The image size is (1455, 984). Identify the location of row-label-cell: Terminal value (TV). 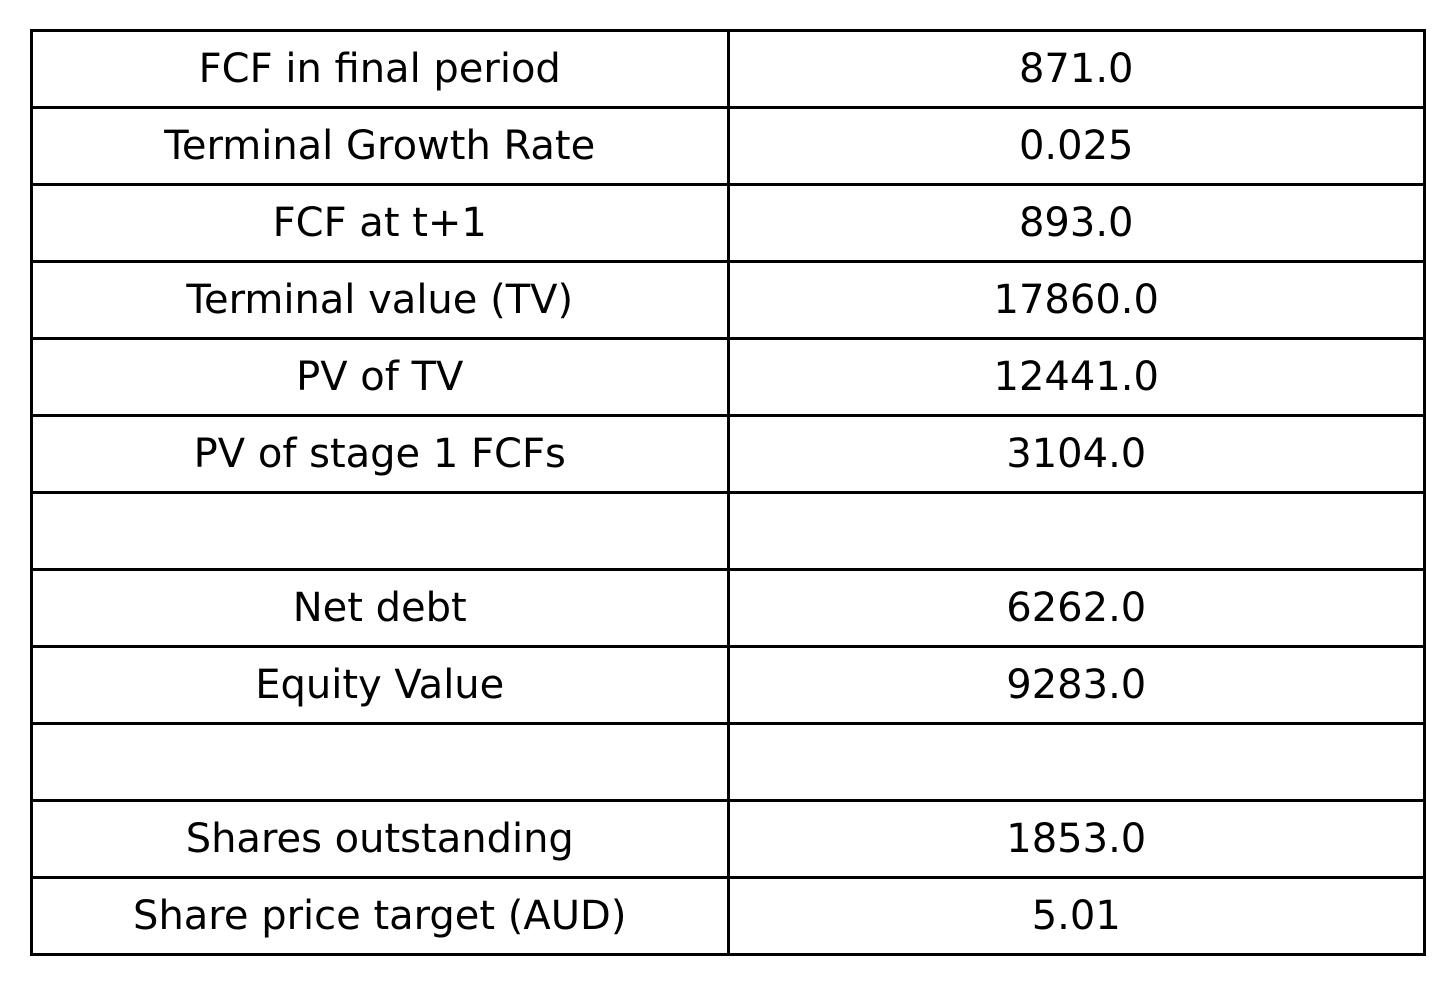
(380, 300).